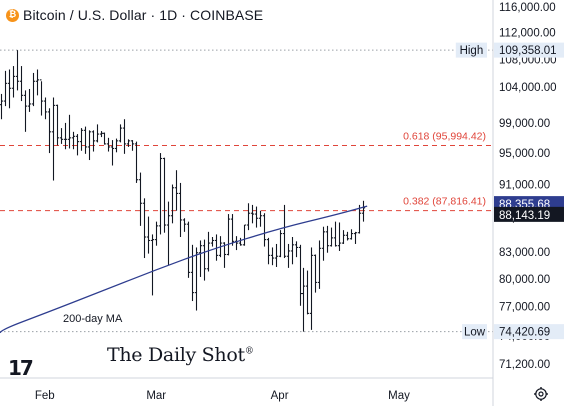  Describe the element at coordinates (529, 214) in the screenshot. I see `last-price-bg` at that location.